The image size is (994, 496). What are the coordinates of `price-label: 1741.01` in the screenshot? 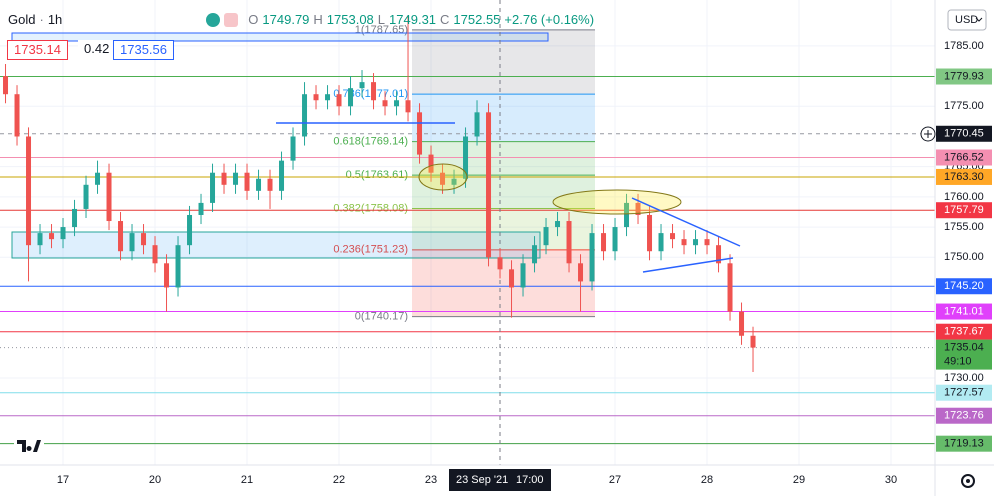 It's located at (964, 311).